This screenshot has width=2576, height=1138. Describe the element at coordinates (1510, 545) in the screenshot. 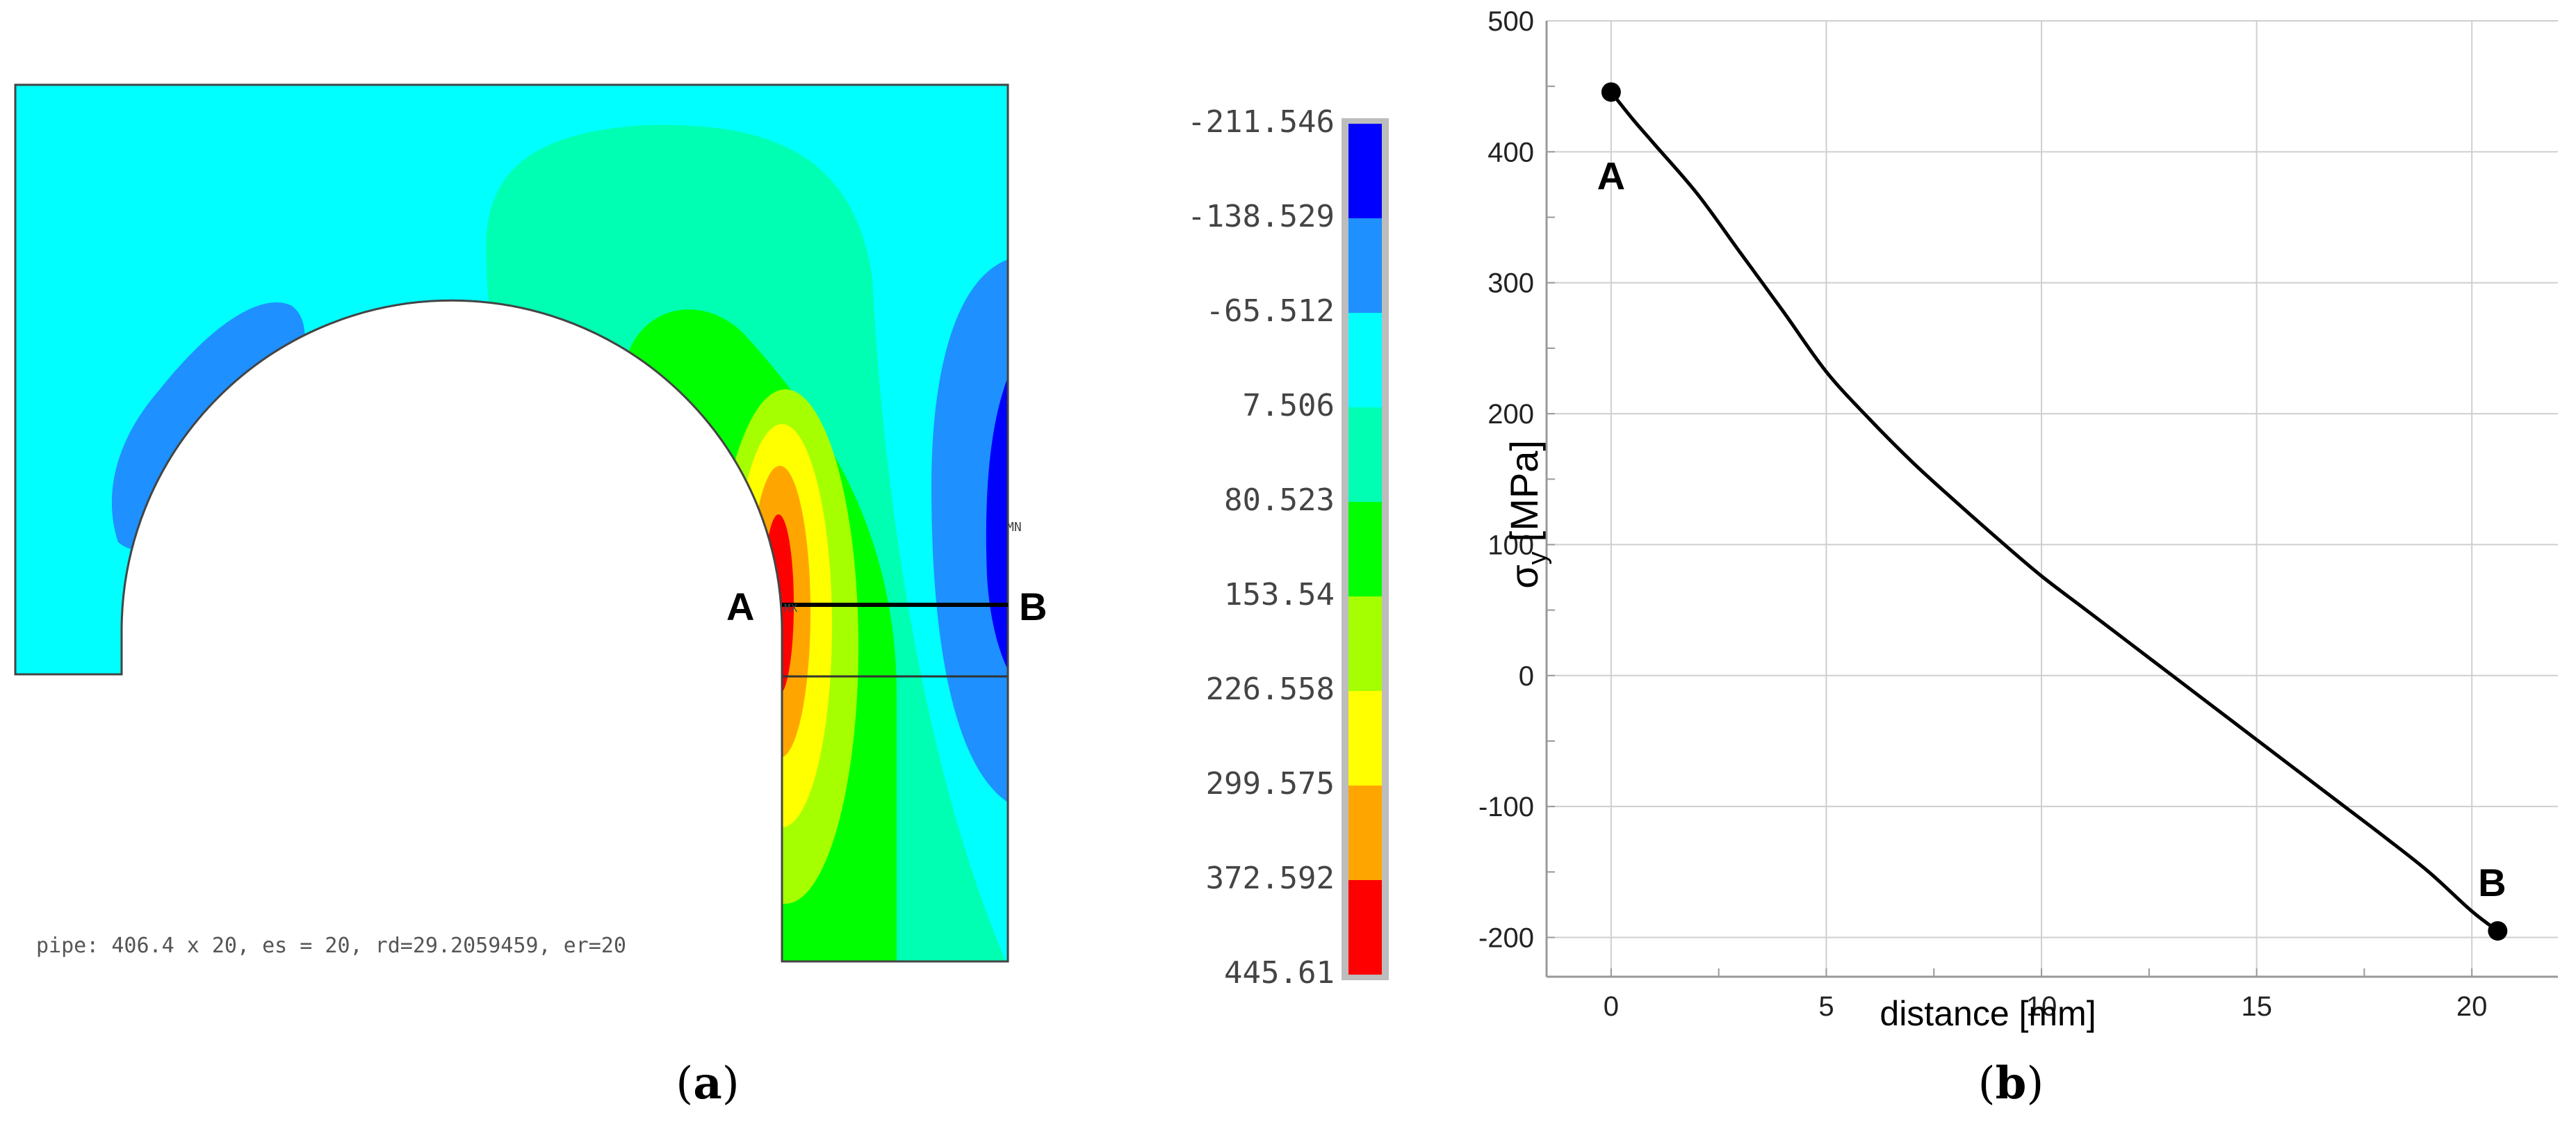

I see `y-tick-label: 100` at that location.